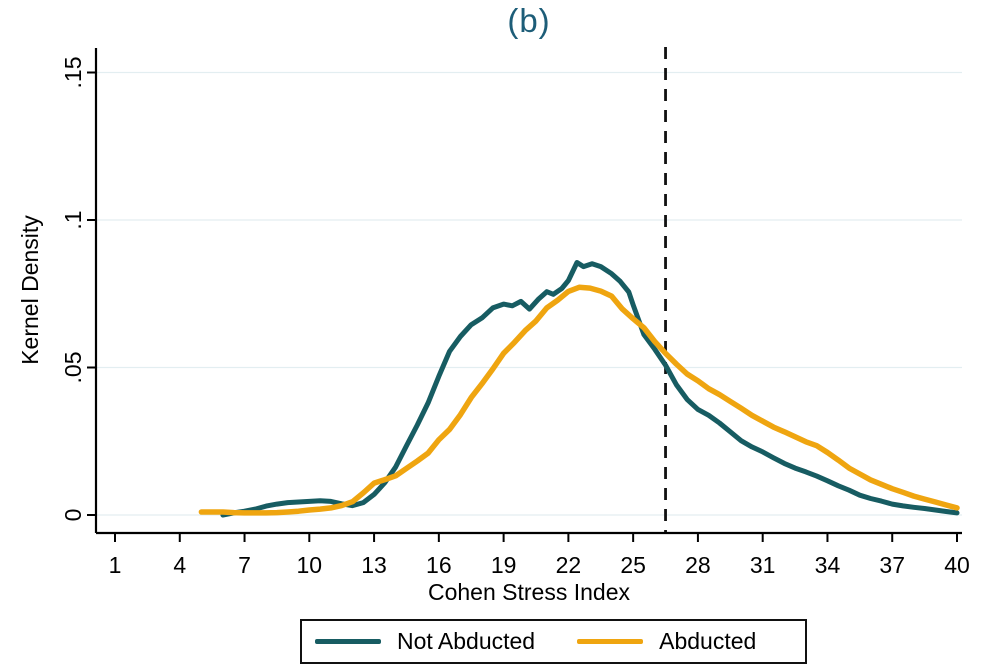 The image size is (1000, 667). What do you see at coordinates (708, 641) in the screenshot?
I see `legend-label-abducted: Abducted` at bounding box center [708, 641].